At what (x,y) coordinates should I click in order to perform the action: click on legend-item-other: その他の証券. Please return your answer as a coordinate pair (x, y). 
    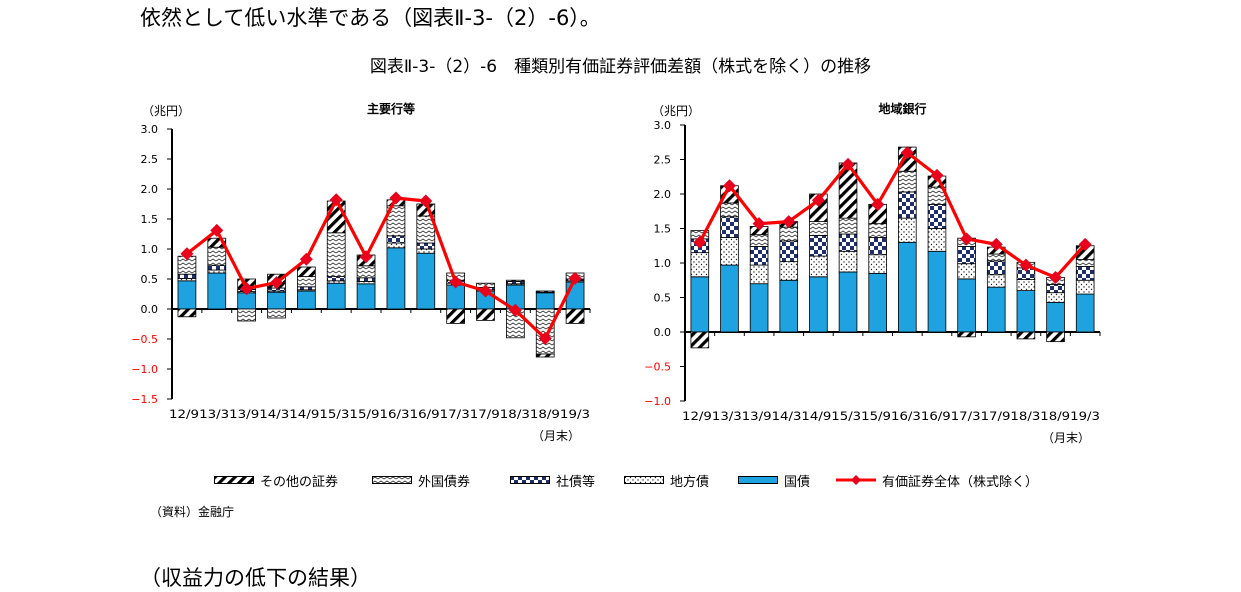
    Looking at the image, I should click on (276, 480).